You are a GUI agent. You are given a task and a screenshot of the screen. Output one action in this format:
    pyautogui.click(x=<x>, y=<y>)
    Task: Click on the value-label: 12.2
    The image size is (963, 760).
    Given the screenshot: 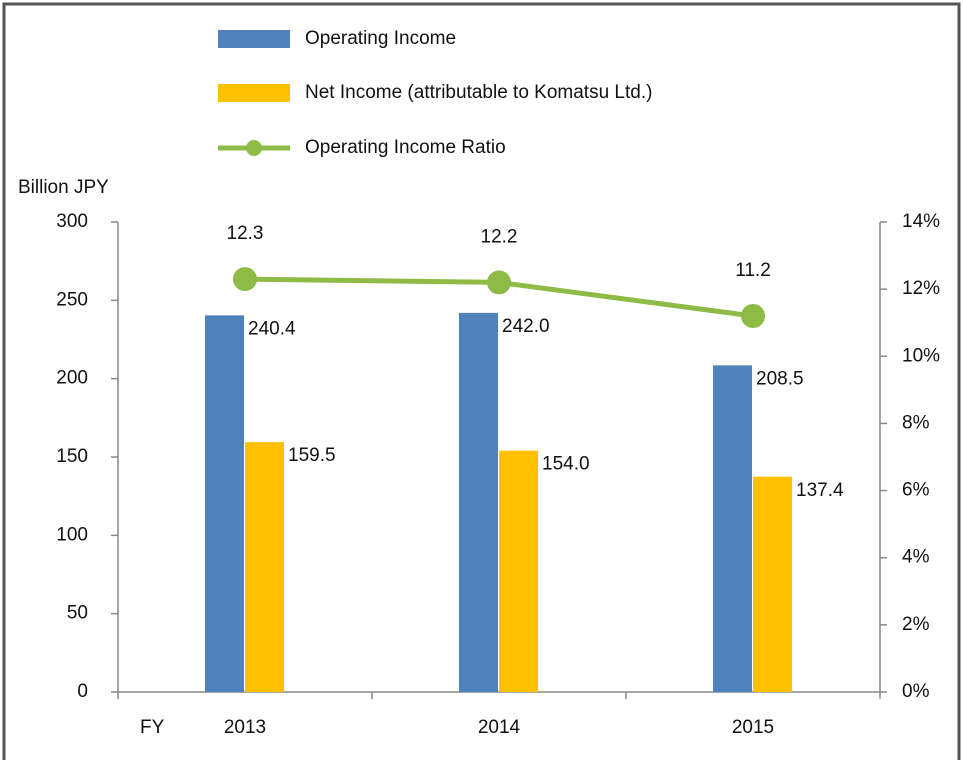 What is the action you would take?
    pyautogui.click(x=499, y=236)
    